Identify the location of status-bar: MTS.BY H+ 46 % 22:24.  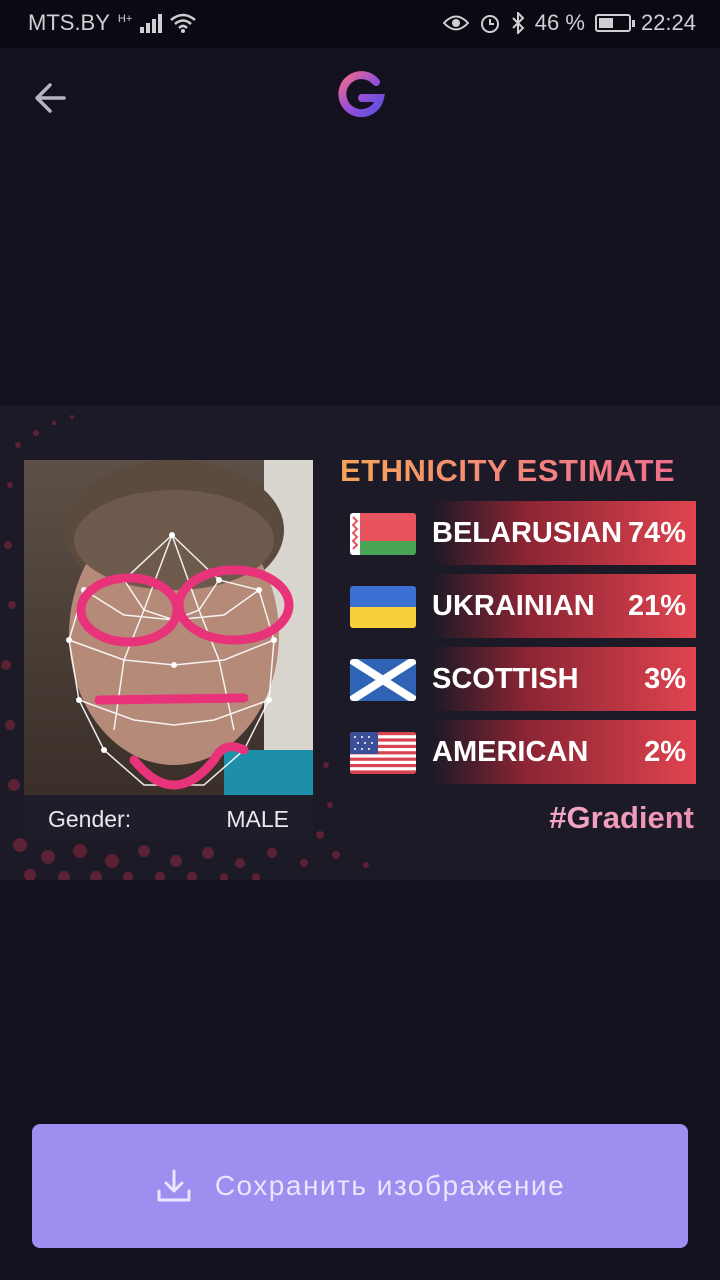
(360, 24).